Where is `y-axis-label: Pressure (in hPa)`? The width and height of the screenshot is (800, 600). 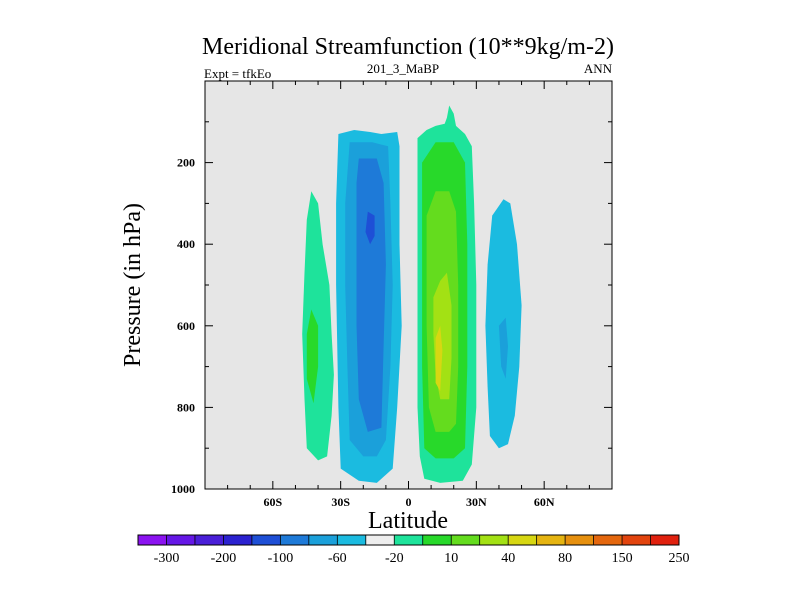 y-axis-label: Pressure (in hPa) is located at coordinates (133, 285).